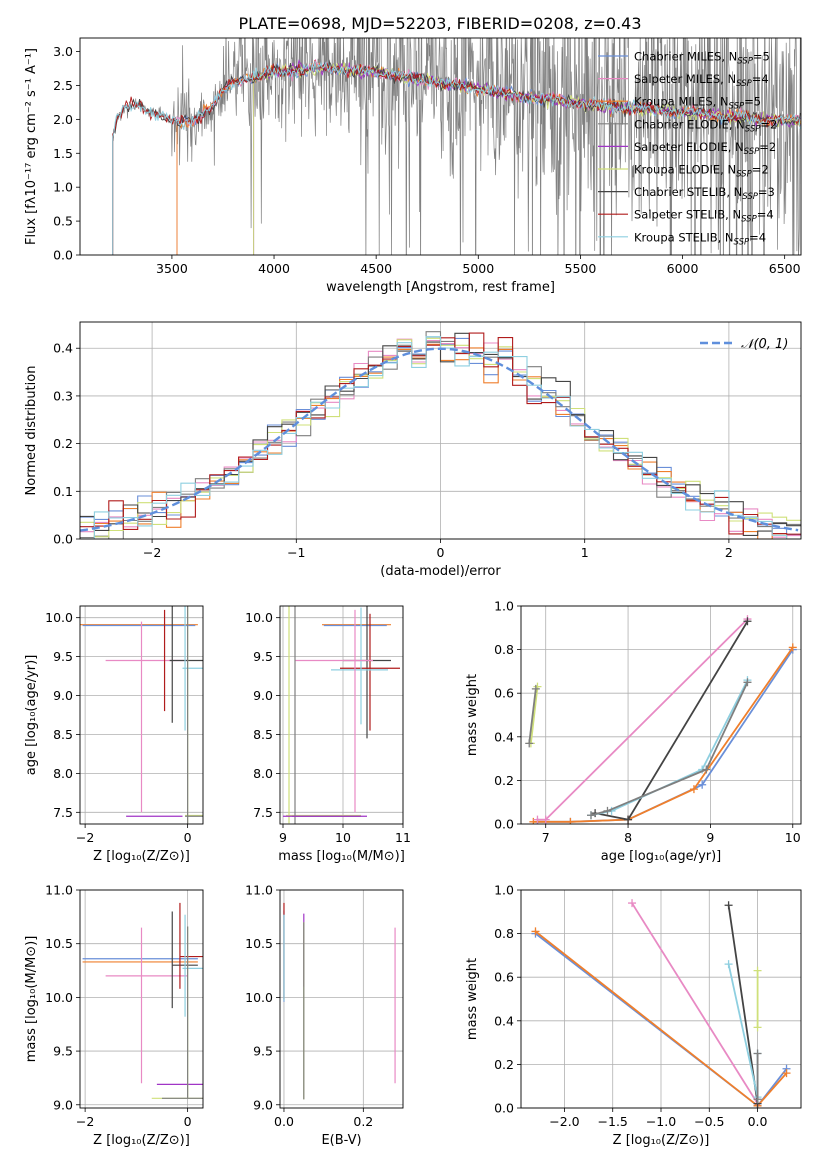 Image resolution: width=819 pixels, height=1170 pixels. I want to click on y-tick-label: 10.5, so click(59, 943).